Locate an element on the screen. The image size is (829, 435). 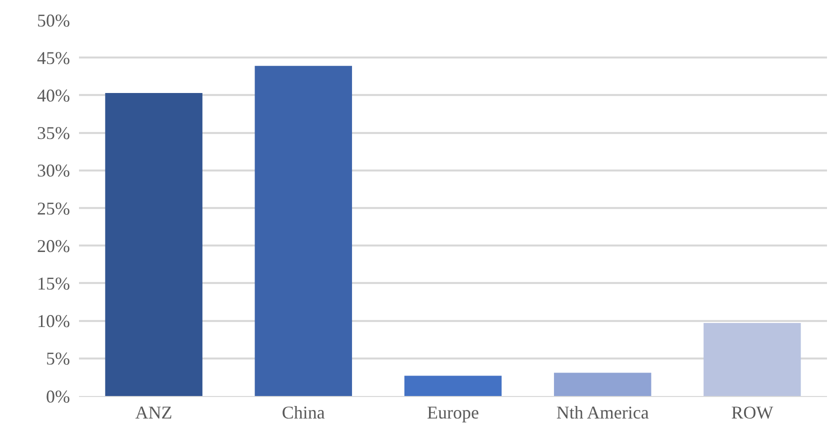
x-tick-label: China is located at coordinates (303, 412).